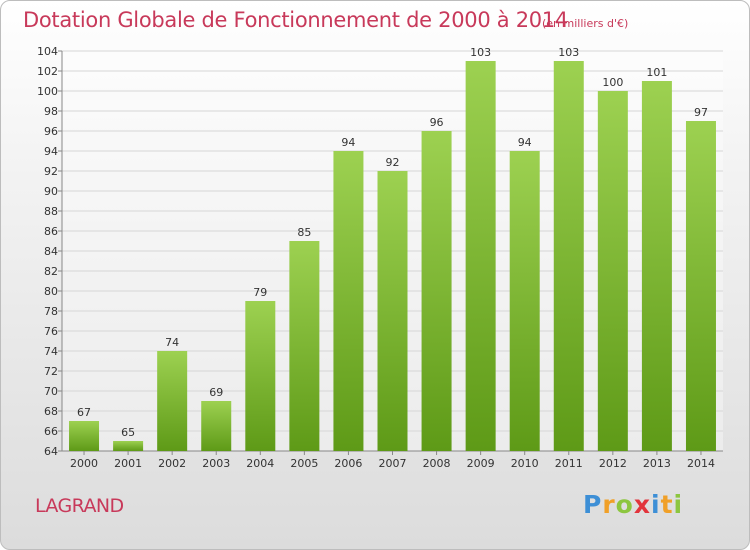 Image resolution: width=750 pixels, height=550 pixels. What do you see at coordinates (128, 432) in the screenshot?
I see `bar-value-label: 65` at bounding box center [128, 432].